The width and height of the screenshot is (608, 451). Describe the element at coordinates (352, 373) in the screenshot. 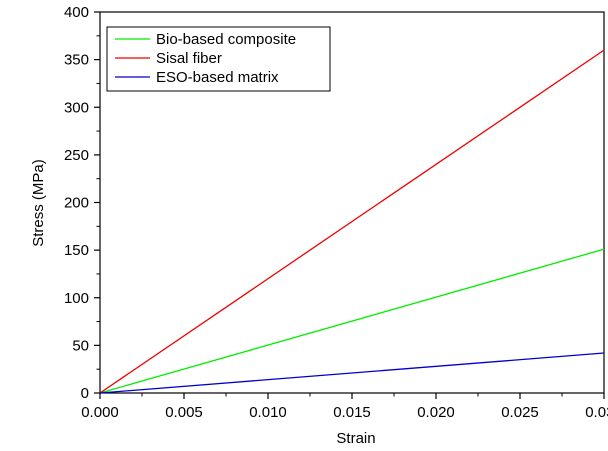

I see `series-line-eso-based-matrix` at that location.